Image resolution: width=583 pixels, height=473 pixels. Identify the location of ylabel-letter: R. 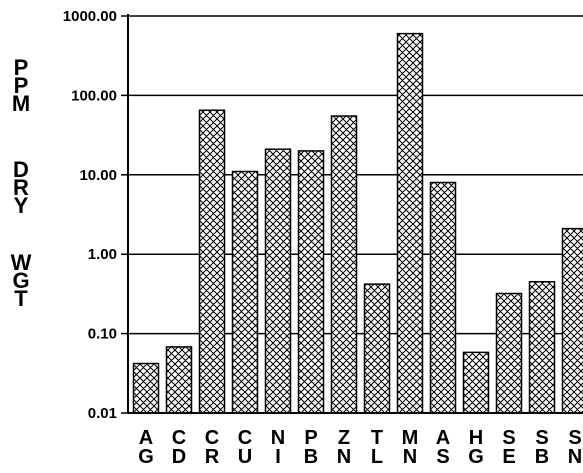
(21, 187).